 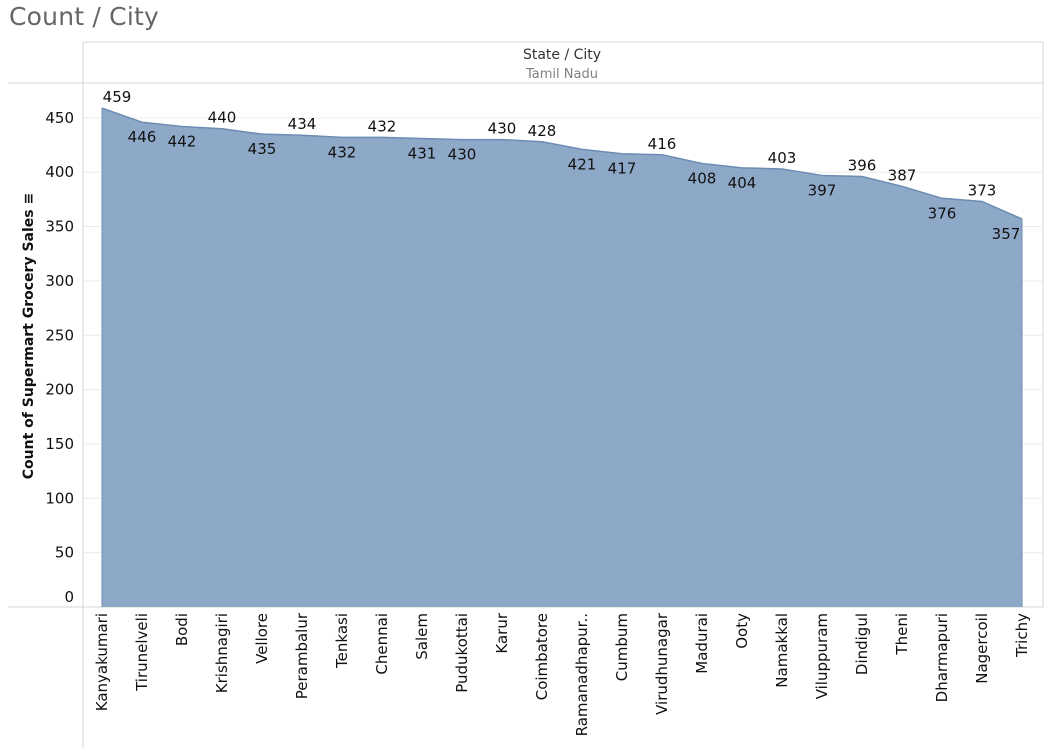 What do you see at coordinates (662, 663) in the screenshot?
I see `x-tick-label: Virudhunagar` at bounding box center [662, 663].